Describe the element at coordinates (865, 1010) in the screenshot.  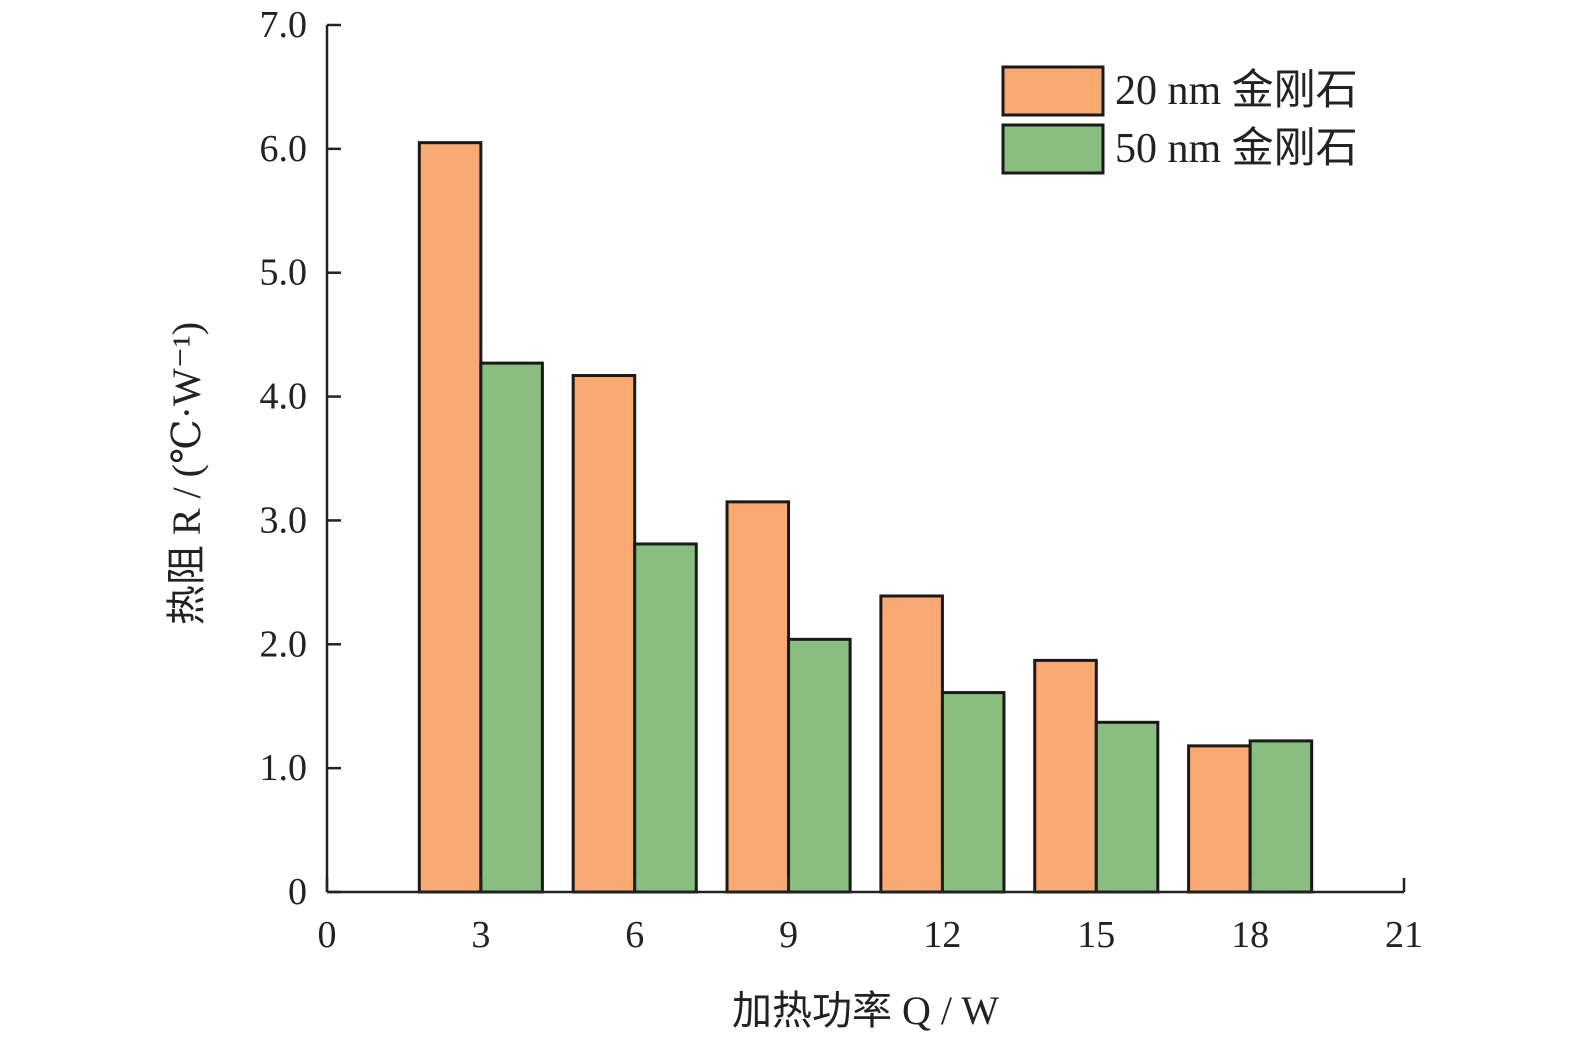
I see `x-axis-title: 加热功率 Q / W` at that location.